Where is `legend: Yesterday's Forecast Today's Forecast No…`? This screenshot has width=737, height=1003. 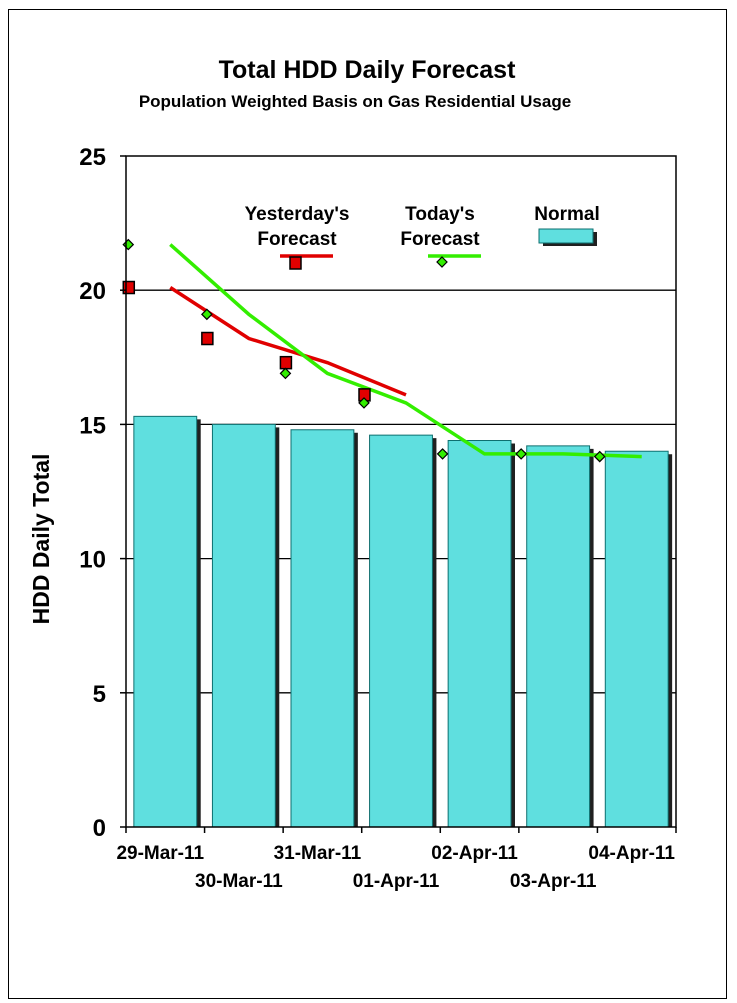
legend: Yesterday's Forecast Today's Forecast No… is located at coordinates (422, 237).